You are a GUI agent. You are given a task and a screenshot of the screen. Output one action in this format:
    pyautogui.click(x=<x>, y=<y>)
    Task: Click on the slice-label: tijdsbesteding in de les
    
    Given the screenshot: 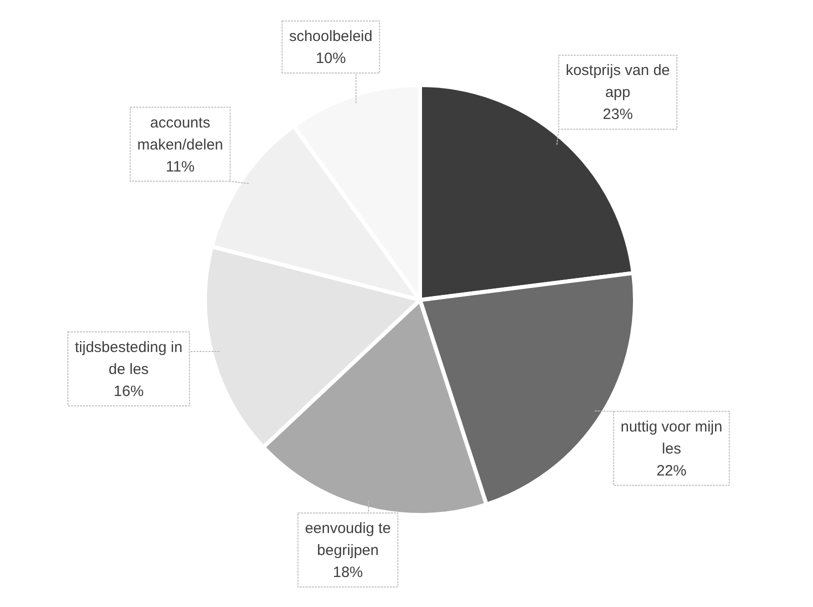 What is the action you would take?
    pyautogui.click(x=128, y=358)
    